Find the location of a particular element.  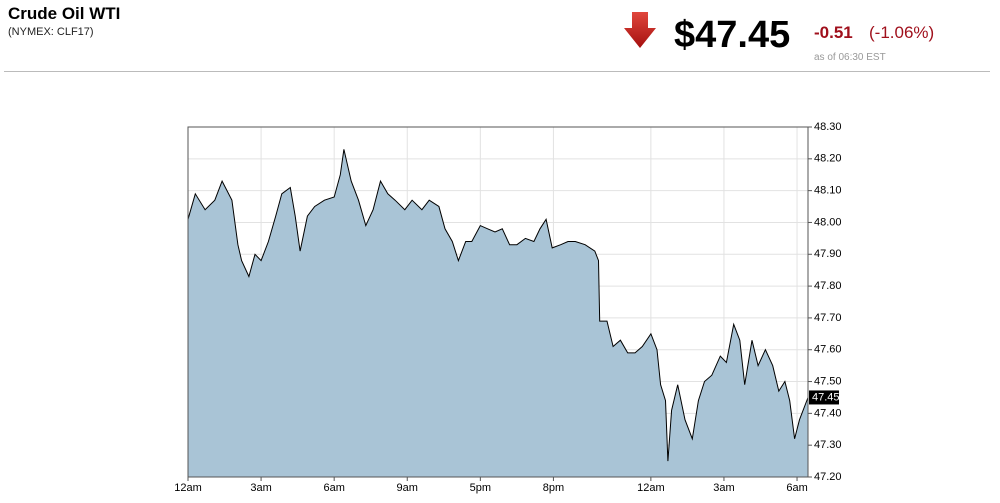

change-percent: (-1.06%) is located at coordinates (902, 32).